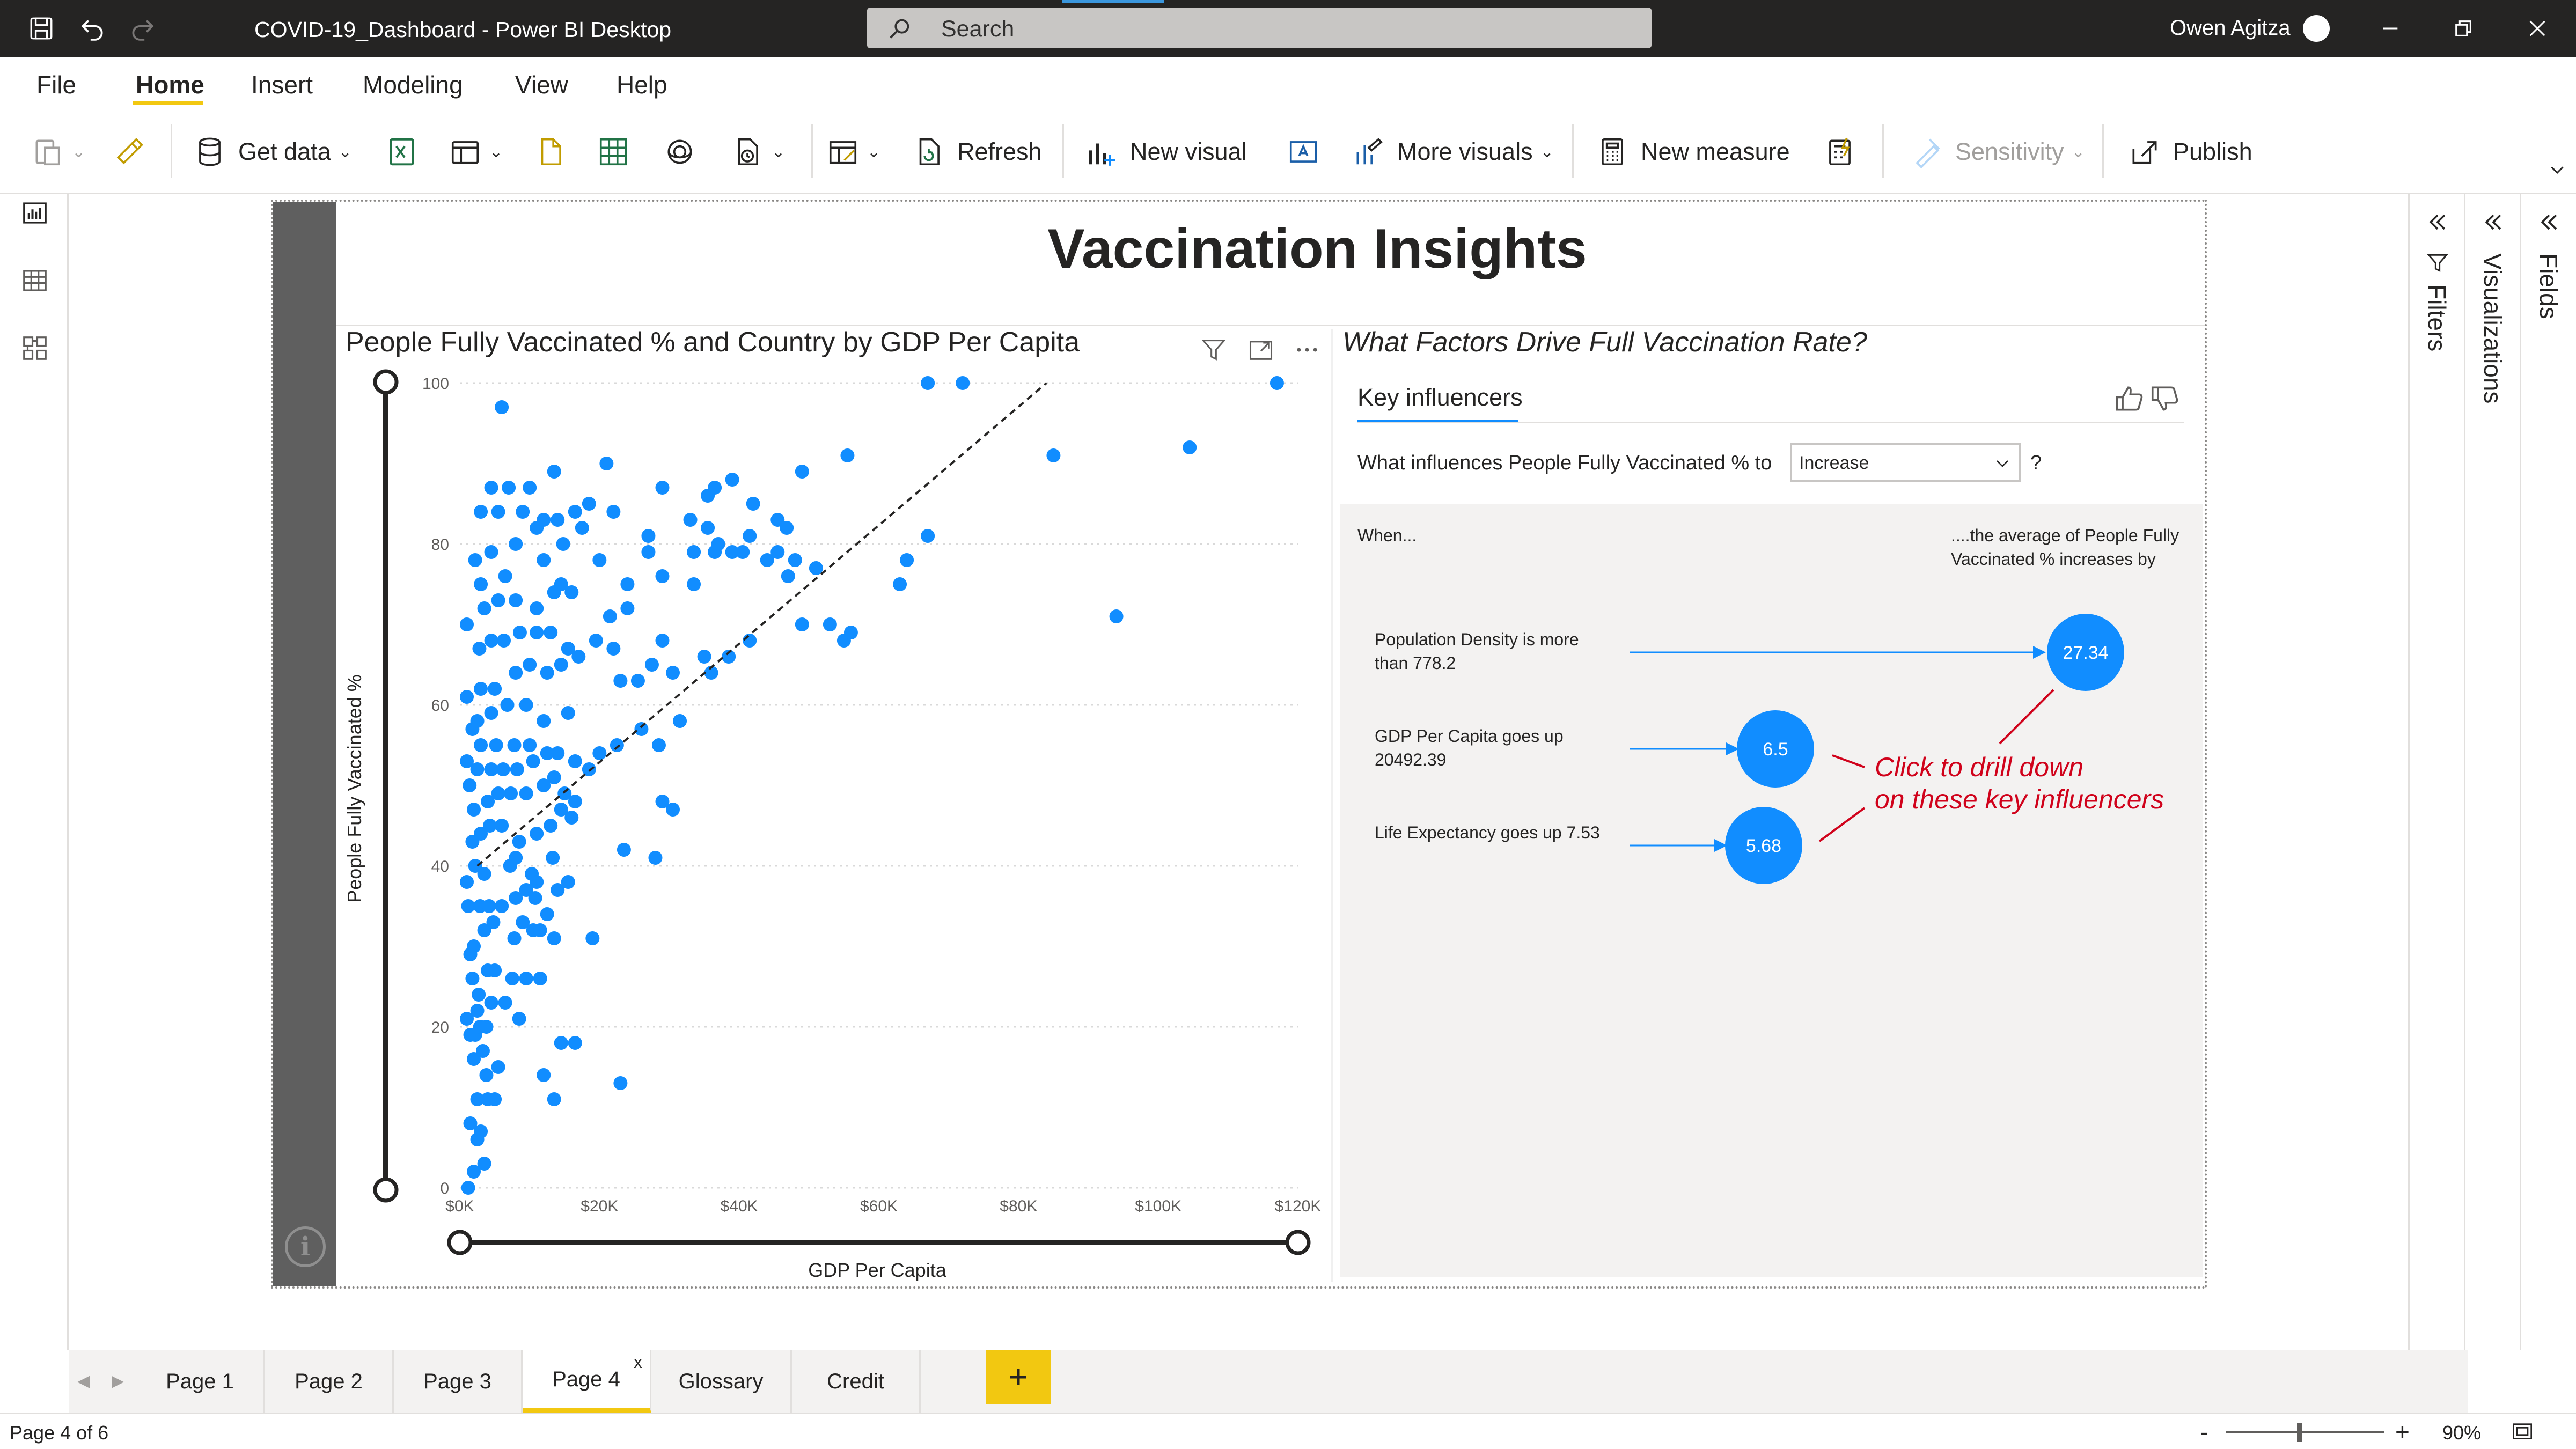 This screenshot has height=1449, width=2576. I want to click on publish-button: Publish, so click(2190, 152).